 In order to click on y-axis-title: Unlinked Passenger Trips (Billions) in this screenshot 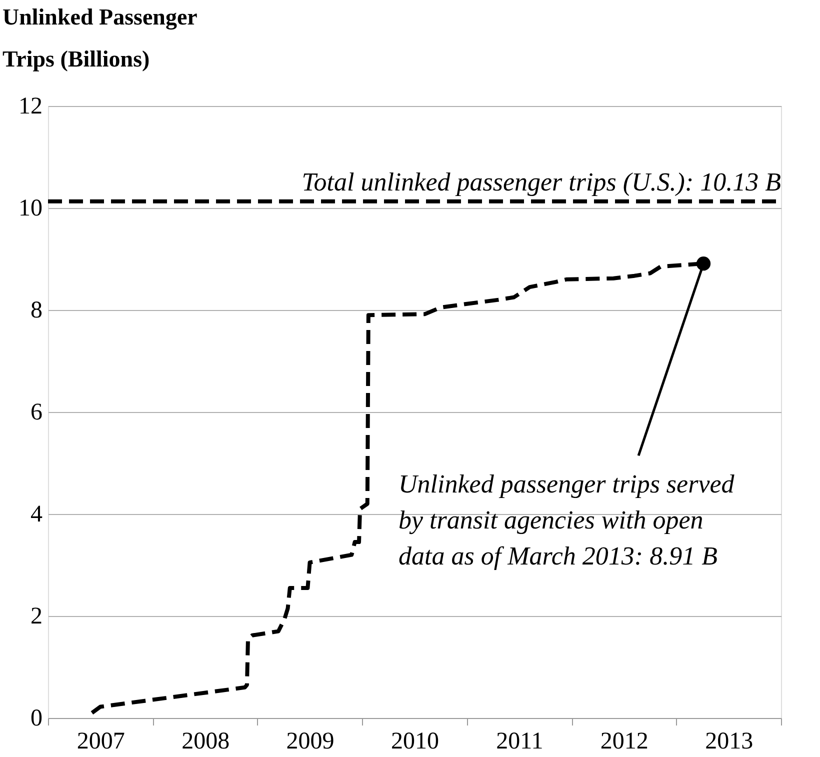, I will do `click(100, 38)`.